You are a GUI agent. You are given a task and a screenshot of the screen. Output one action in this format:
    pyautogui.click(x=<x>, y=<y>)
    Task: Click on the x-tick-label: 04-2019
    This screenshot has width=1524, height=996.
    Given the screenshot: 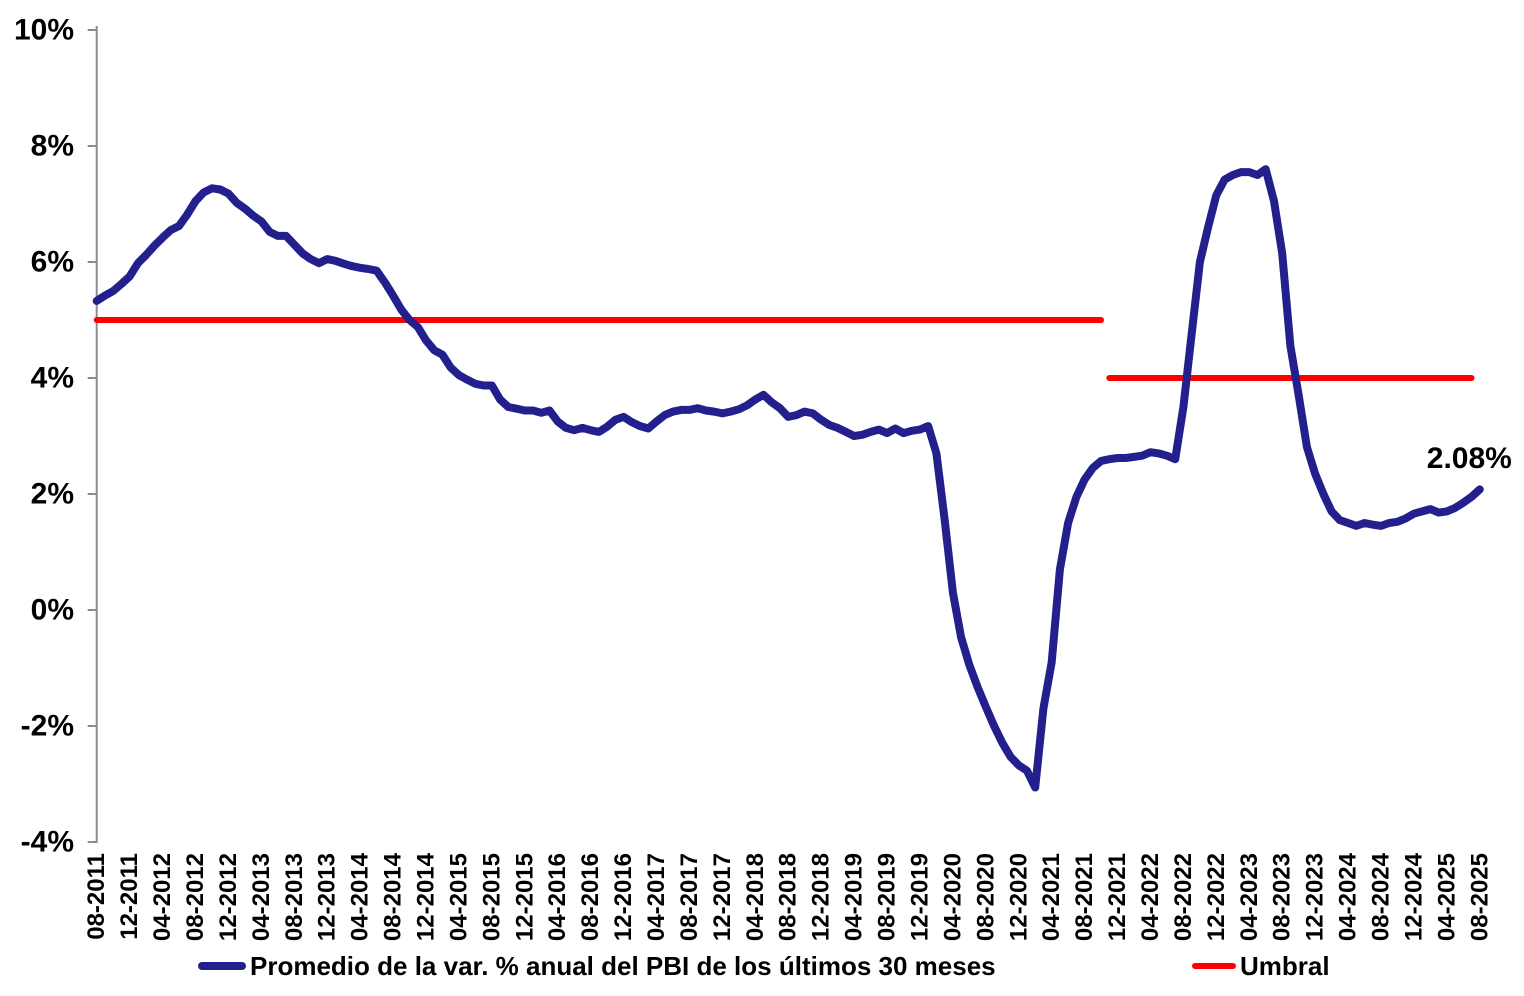 What is the action you would take?
    pyautogui.click(x=854, y=897)
    